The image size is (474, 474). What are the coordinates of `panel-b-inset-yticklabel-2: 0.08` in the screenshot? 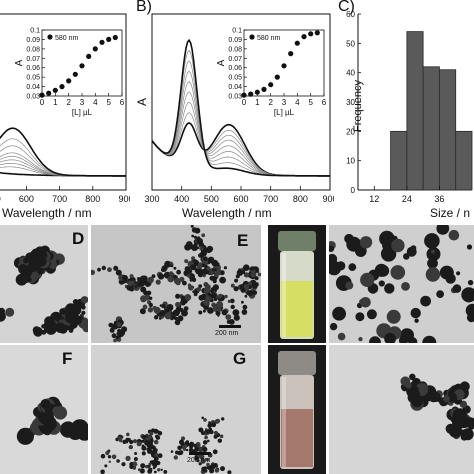 It's located at (235, 49).